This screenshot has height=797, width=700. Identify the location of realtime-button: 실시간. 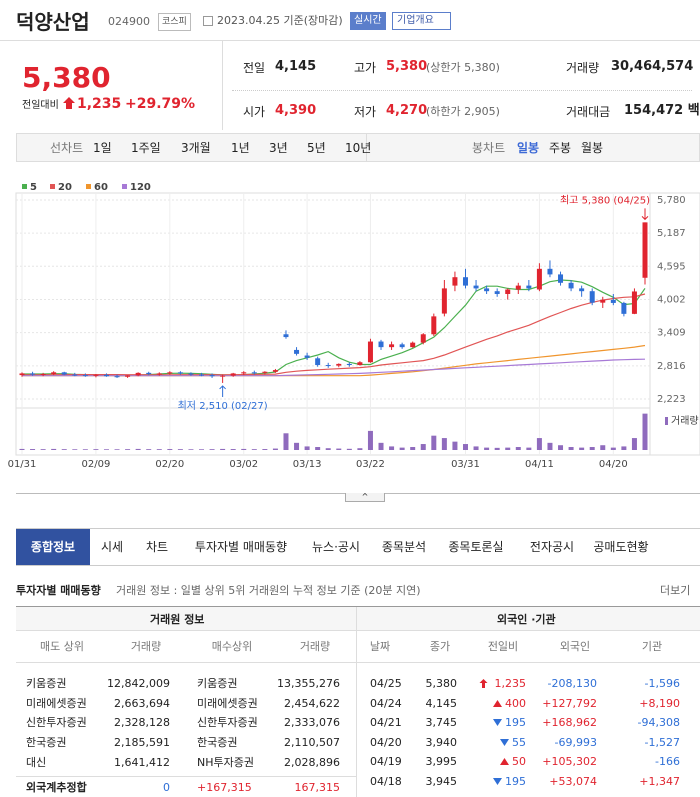
(368, 21).